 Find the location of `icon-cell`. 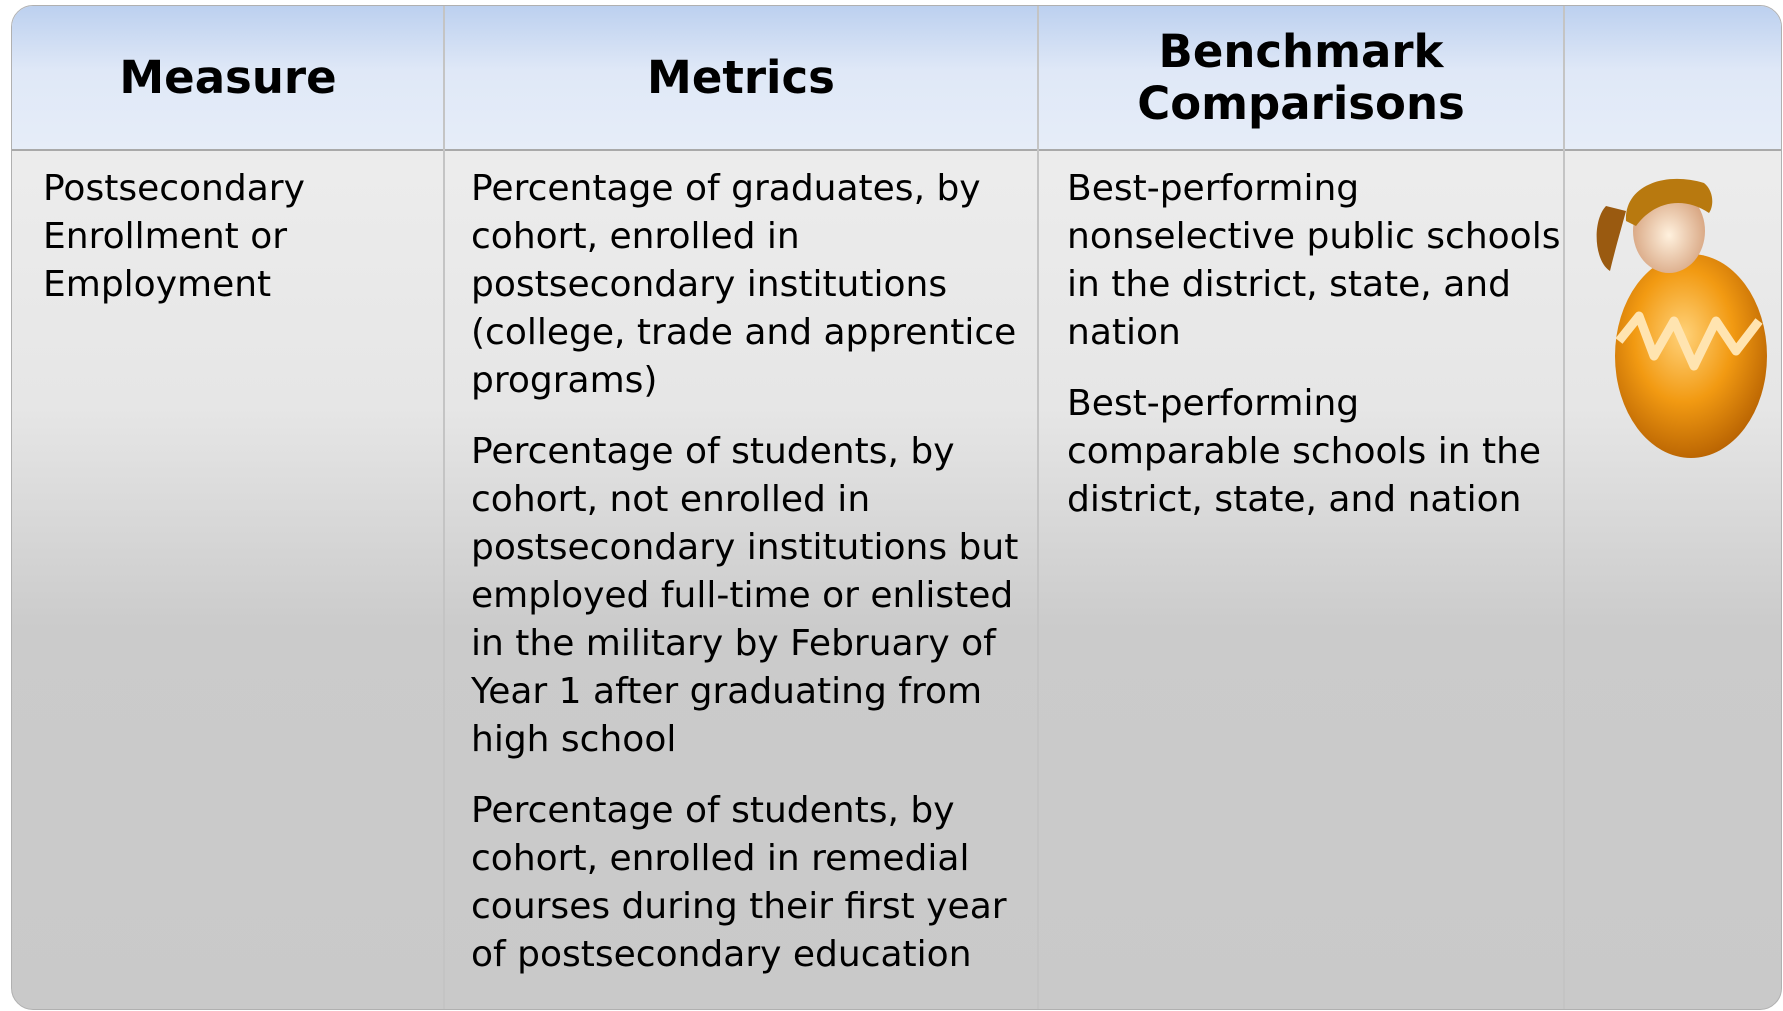

icon-cell is located at coordinates (1672, 580).